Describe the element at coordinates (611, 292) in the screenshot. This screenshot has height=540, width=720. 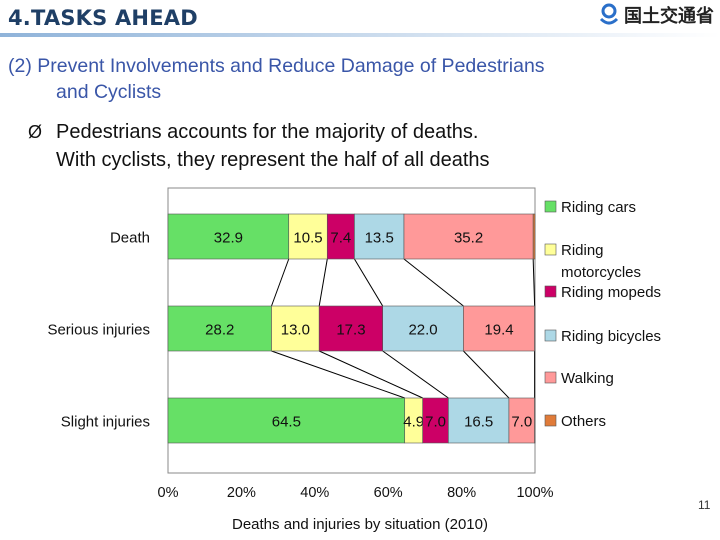
I see `legend-label: Riding mopeds` at that location.